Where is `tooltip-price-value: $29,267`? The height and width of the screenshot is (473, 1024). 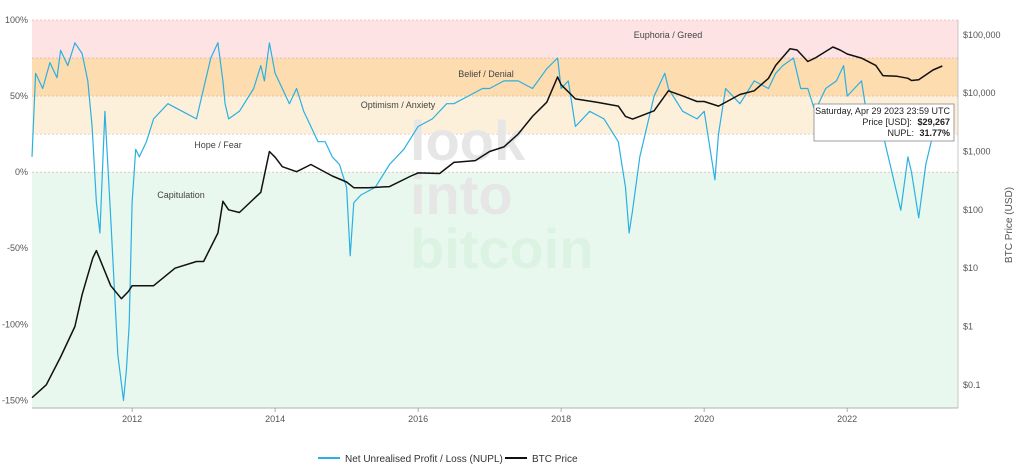
tooltip-price-value: $29,267 is located at coordinates (933, 122).